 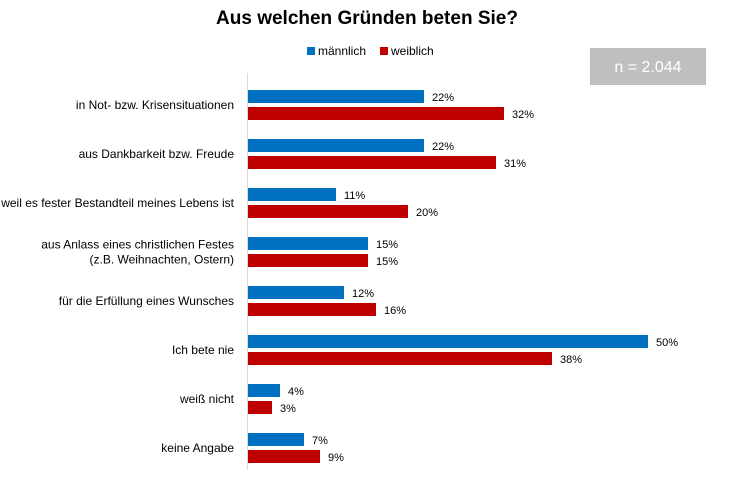 I want to click on data-label-maennlich-8: 7%, so click(x=320, y=441).